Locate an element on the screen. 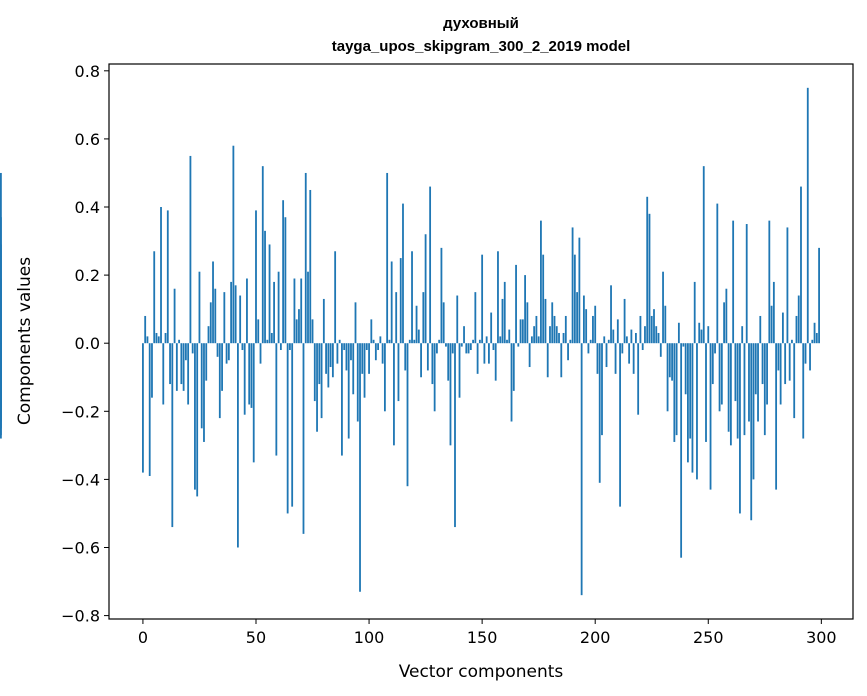 The width and height of the screenshot is (867, 696). x-tick-label: 300 is located at coordinates (821, 637).